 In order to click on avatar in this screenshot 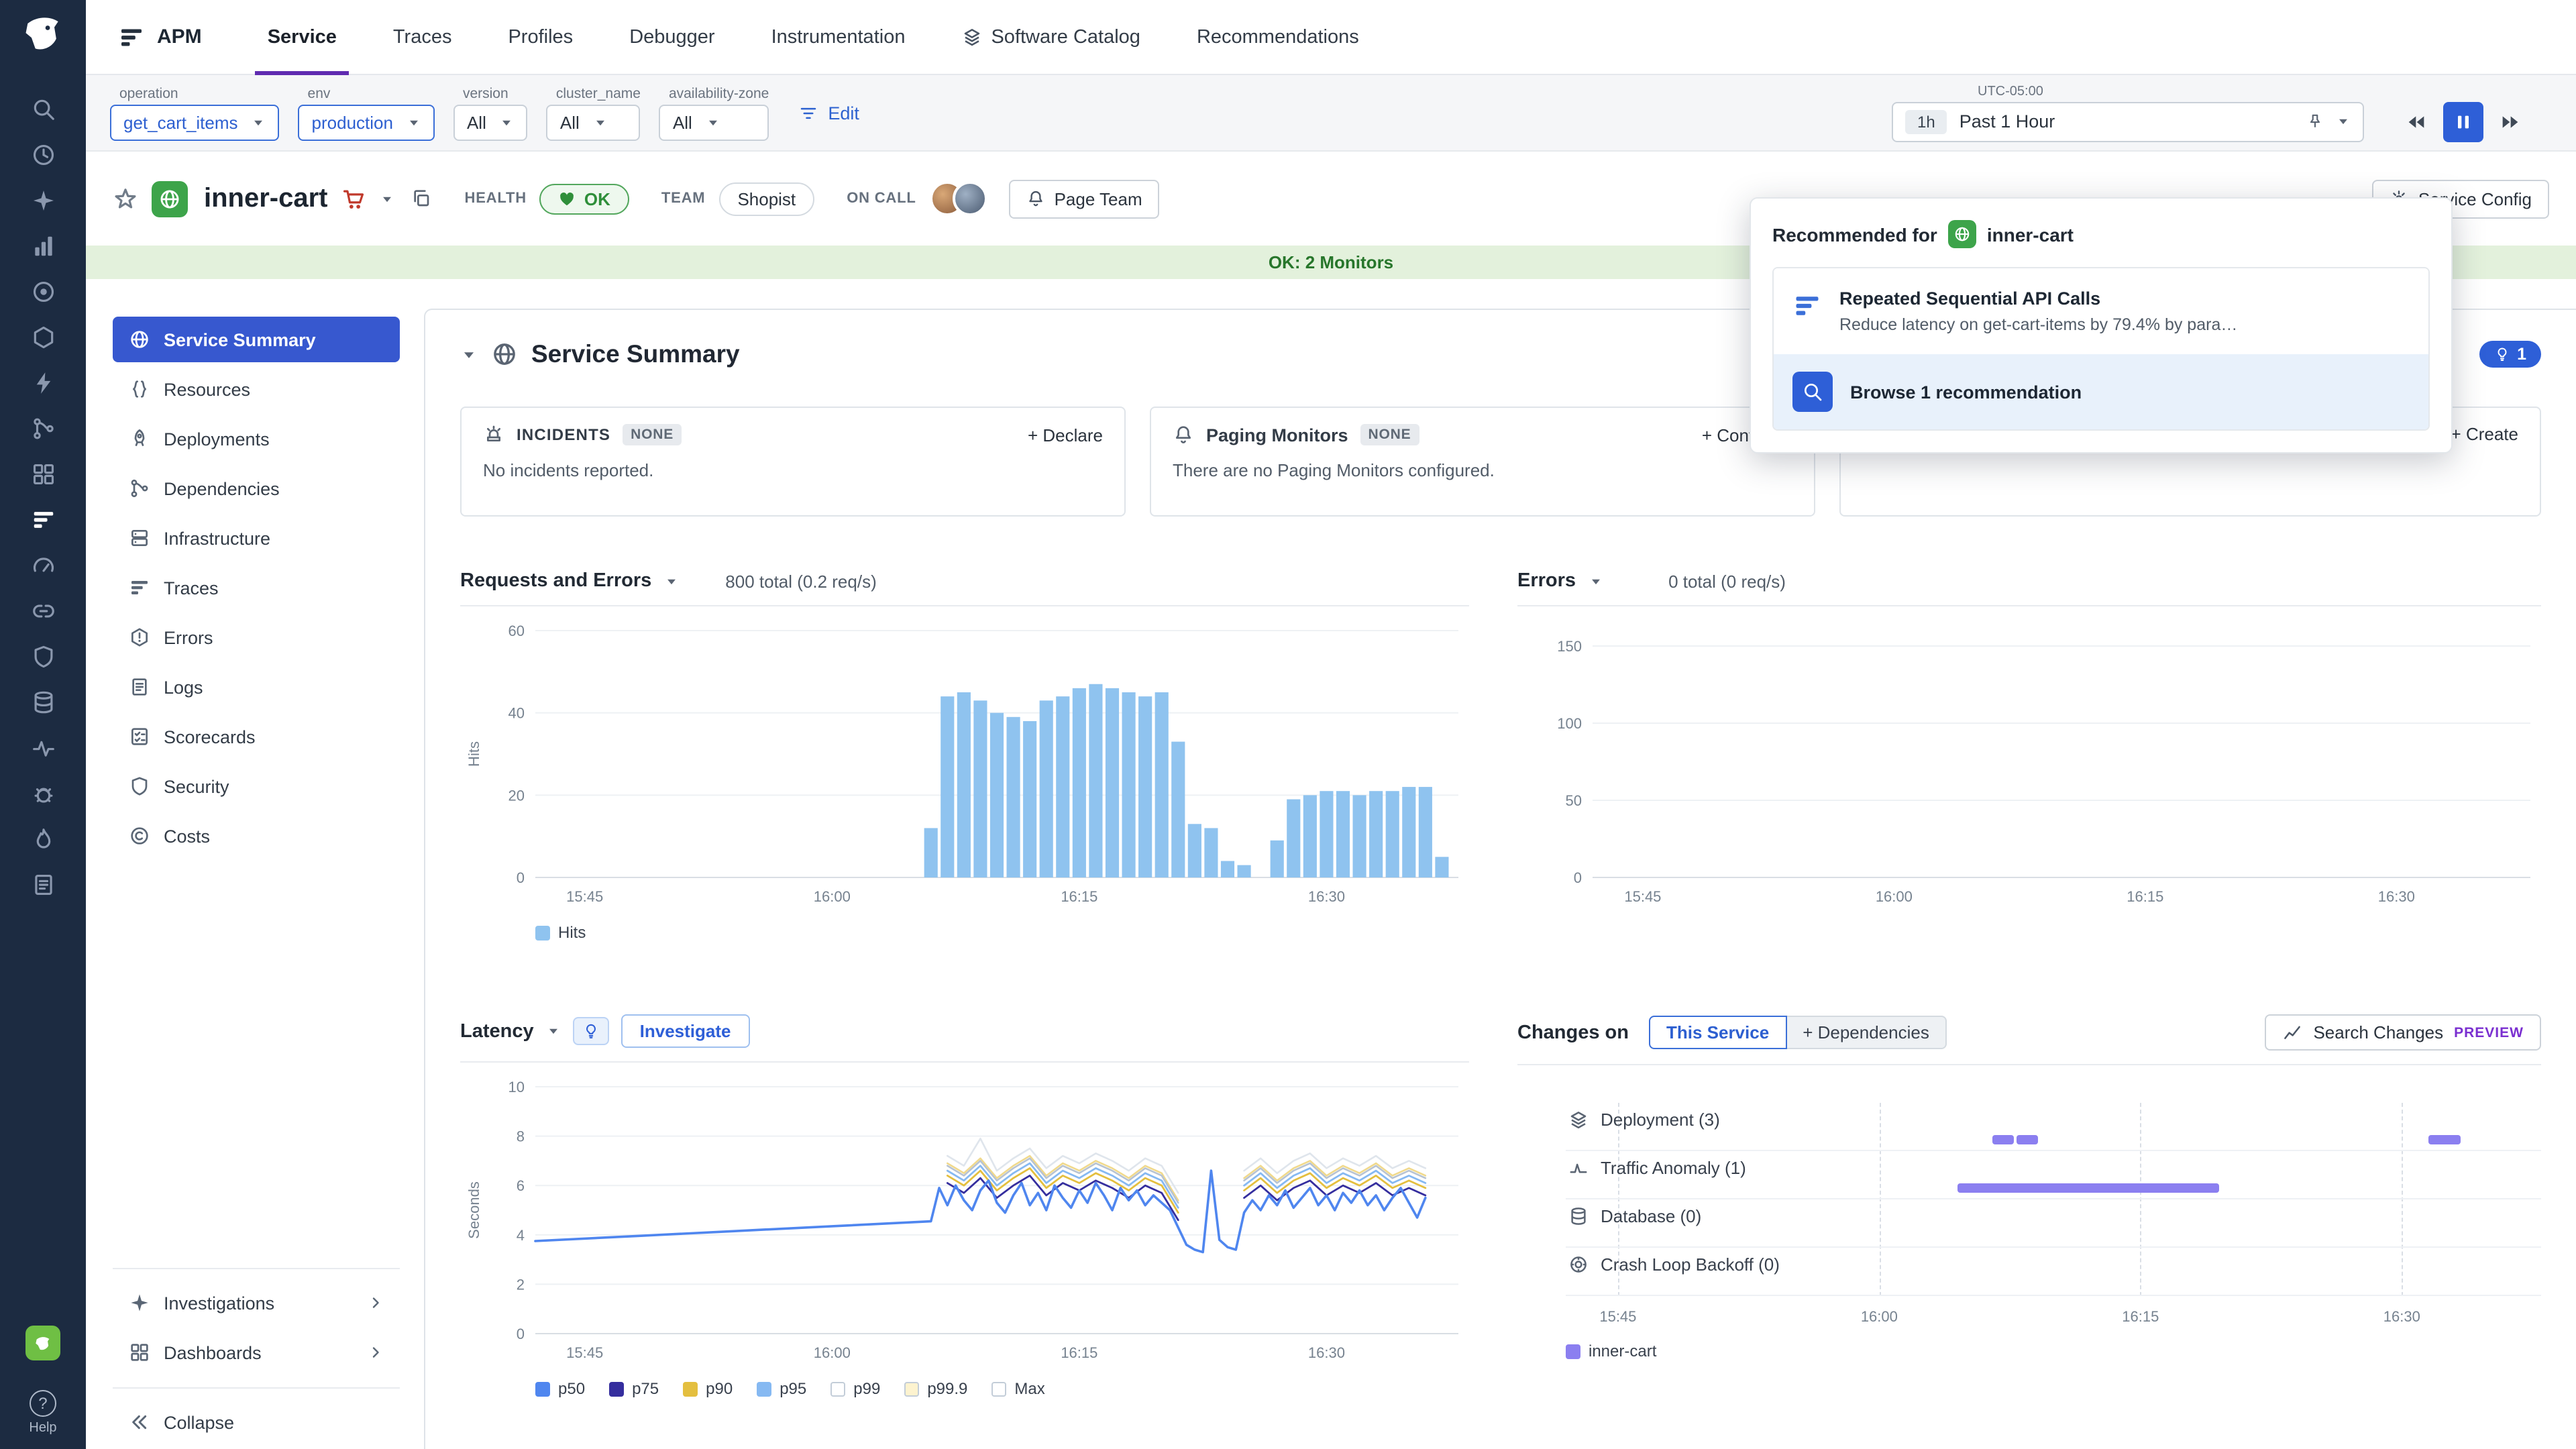, I will do `click(969, 198)`.